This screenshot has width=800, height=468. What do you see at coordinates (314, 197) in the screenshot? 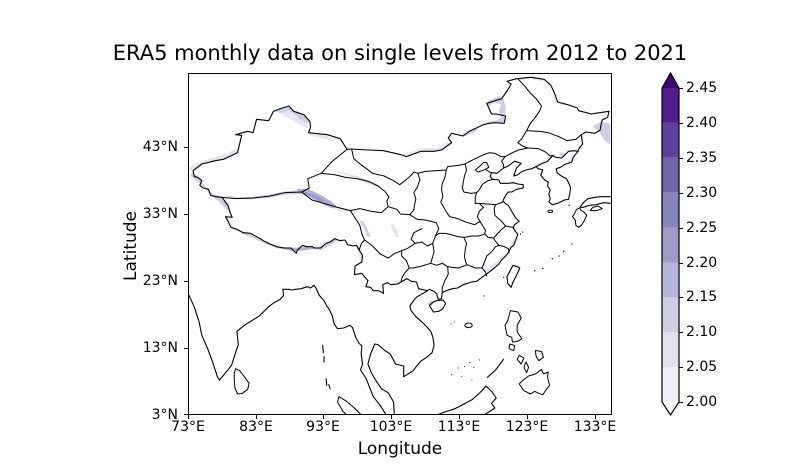
I see `shade-kunlun-core-dark` at bounding box center [314, 197].